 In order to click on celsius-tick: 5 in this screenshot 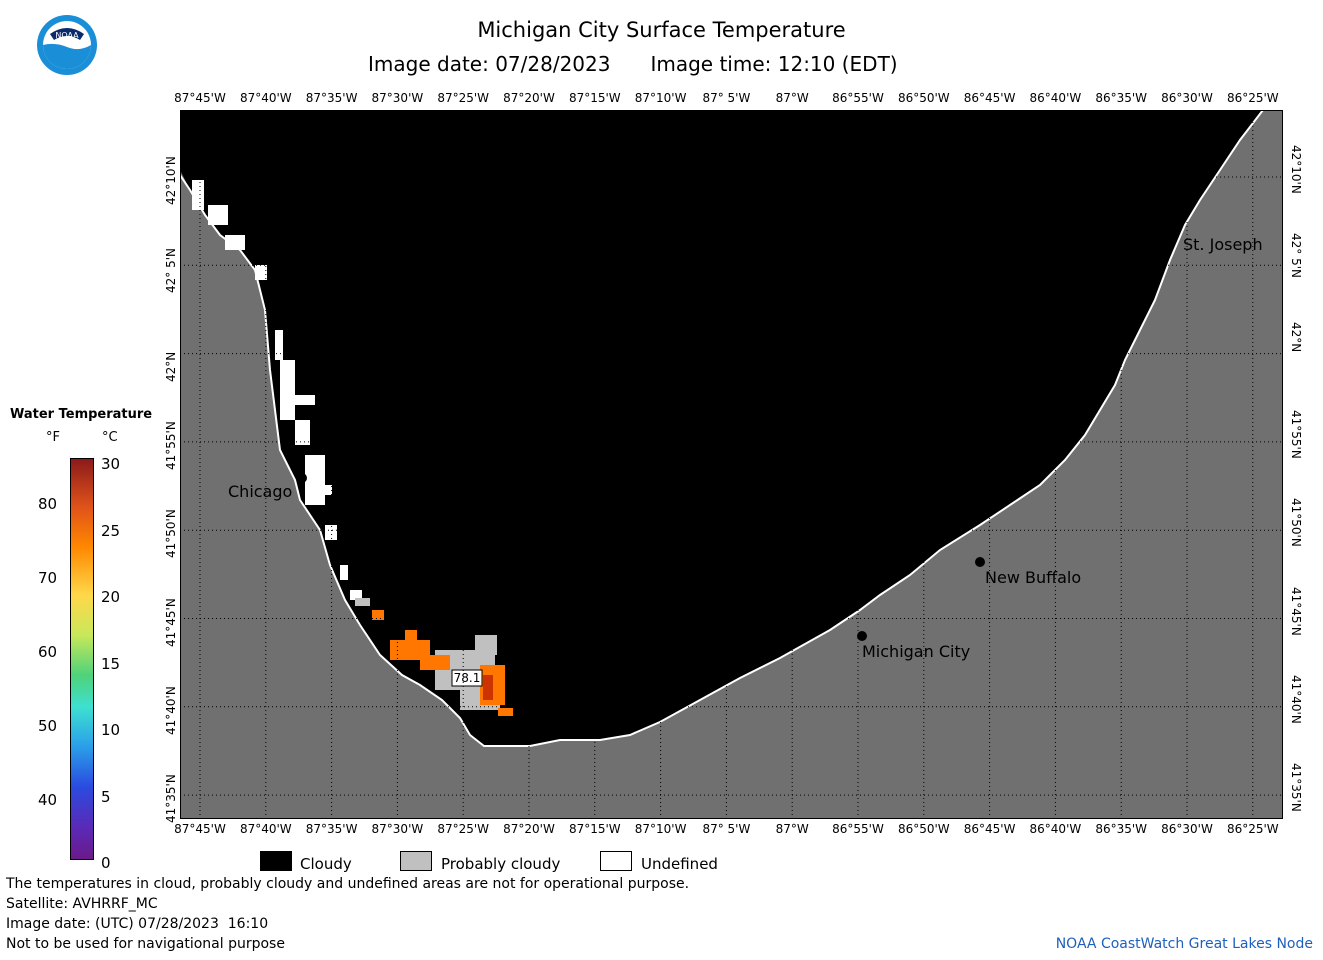, I will do `click(106, 796)`.